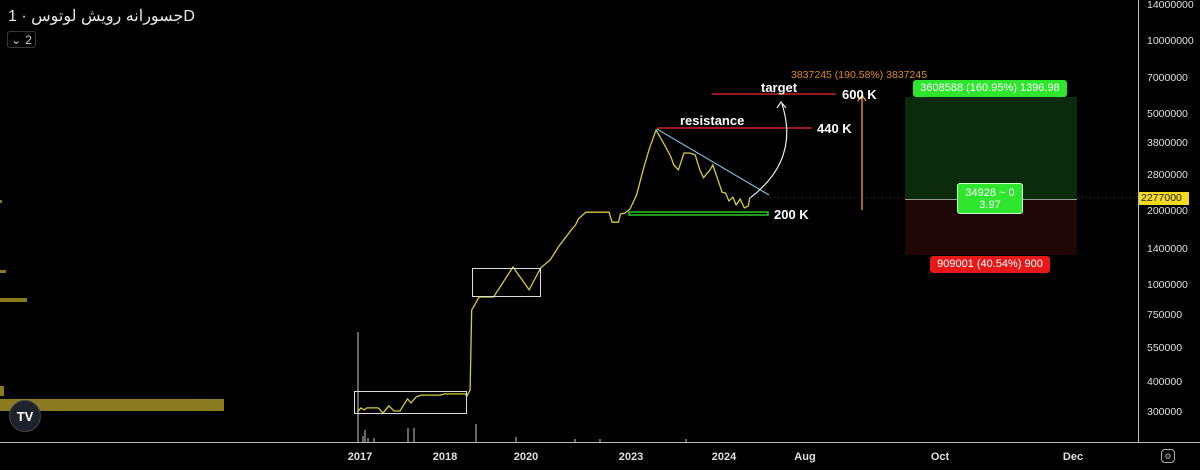  I want to click on settings-gear-icon: ⚙, so click(1168, 456).